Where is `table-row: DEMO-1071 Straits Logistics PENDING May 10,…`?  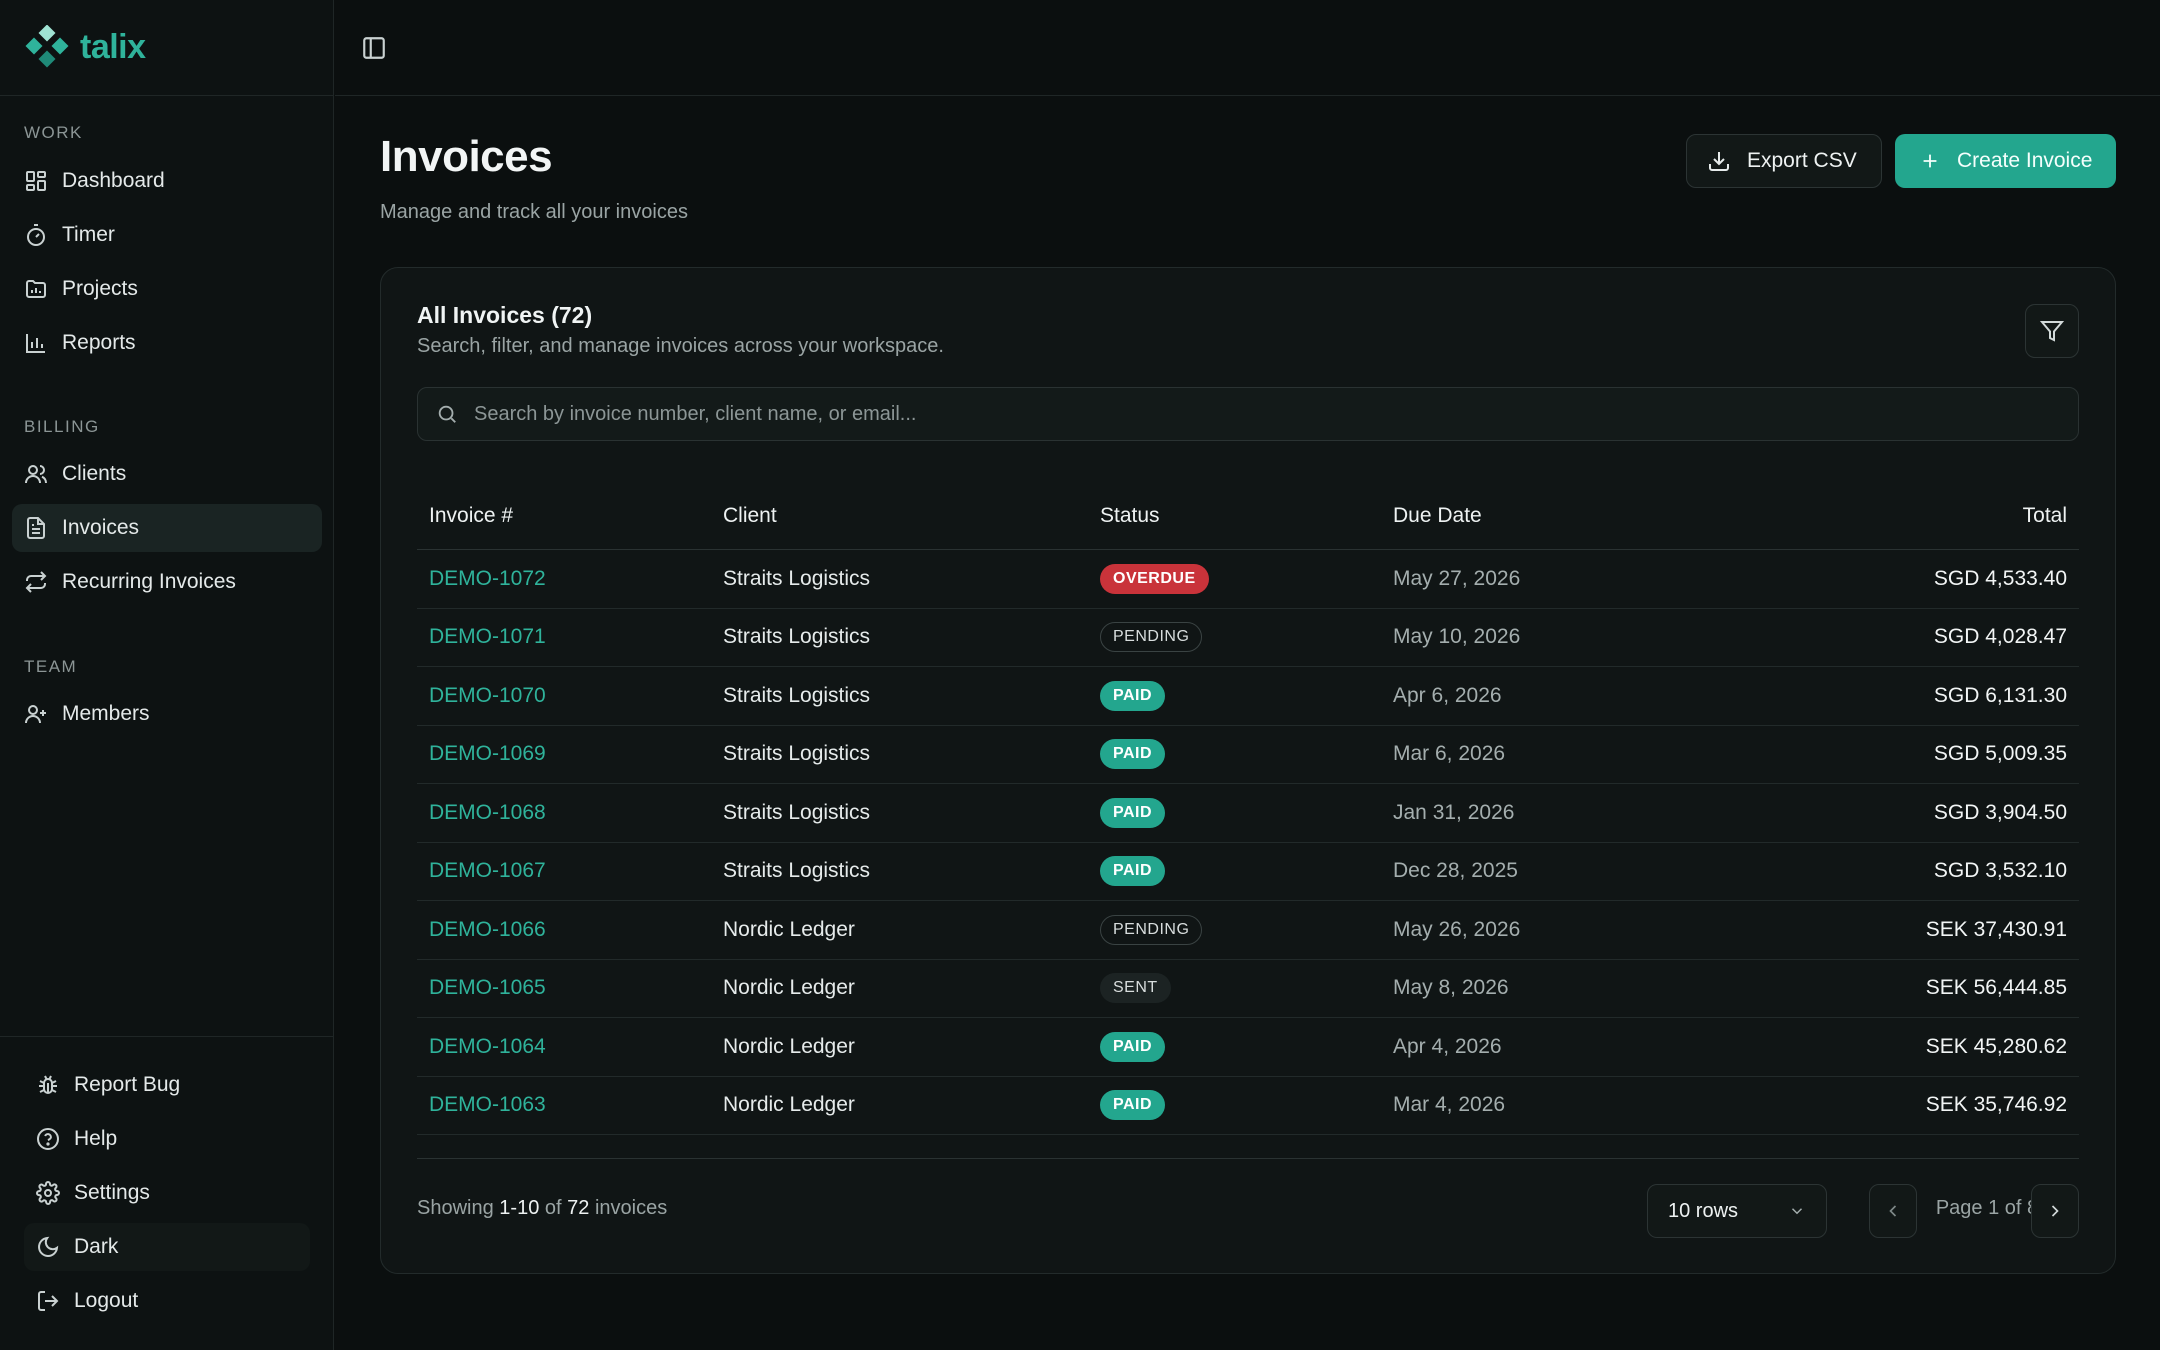 table-row: DEMO-1071 Straits Logistics PENDING May 10,… is located at coordinates (1248, 638).